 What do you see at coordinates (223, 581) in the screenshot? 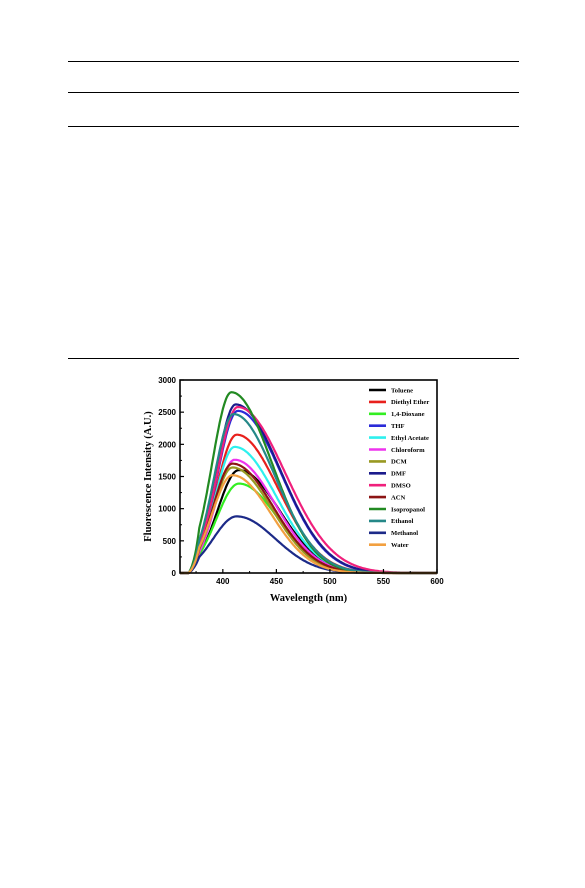
I see `x-tick-label: 400` at bounding box center [223, 581].